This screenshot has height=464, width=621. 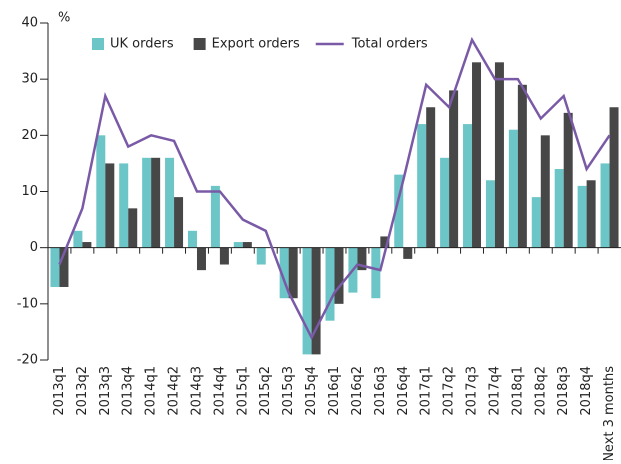 What do you see at coordinates (128, 391) in the screenshot?
I see `x-tick-label: 2013q4` at bounding box center [128, 391].